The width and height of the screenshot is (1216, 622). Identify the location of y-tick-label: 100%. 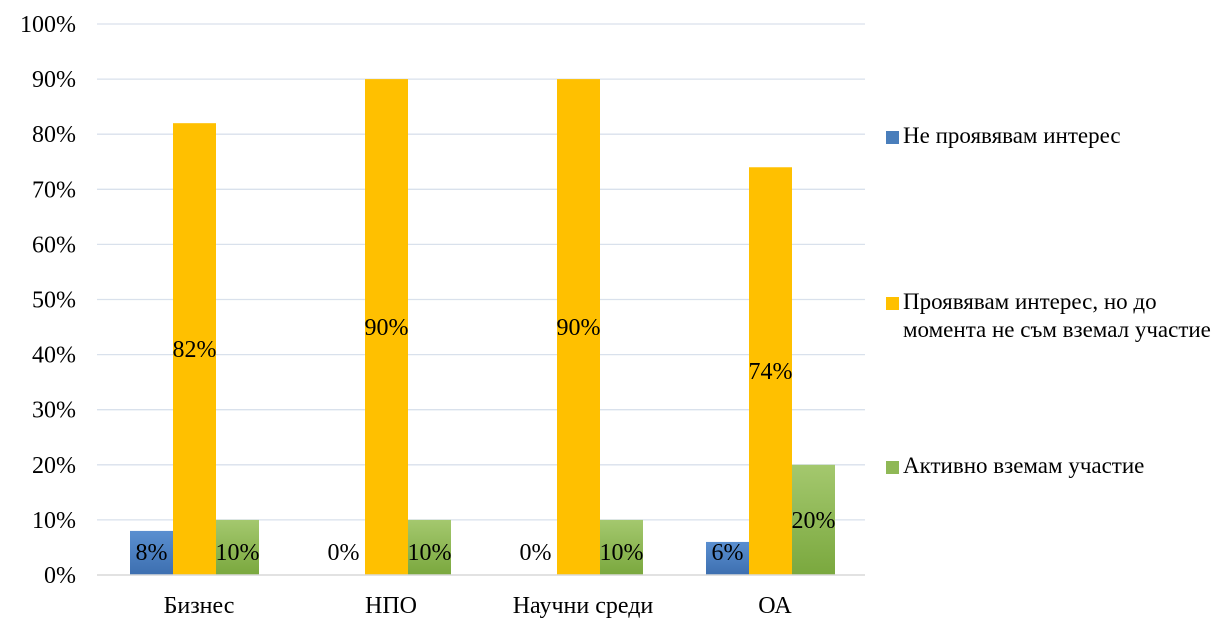
(48, 25).